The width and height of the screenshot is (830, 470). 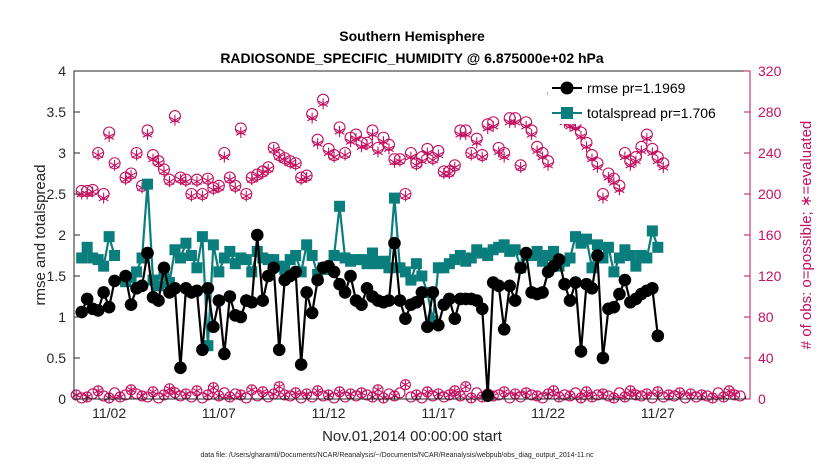 What do you see at coordinates (57, 194) in the screenshot?
I see `y-tick-label: 2.5` at bounding box center [57, 194].